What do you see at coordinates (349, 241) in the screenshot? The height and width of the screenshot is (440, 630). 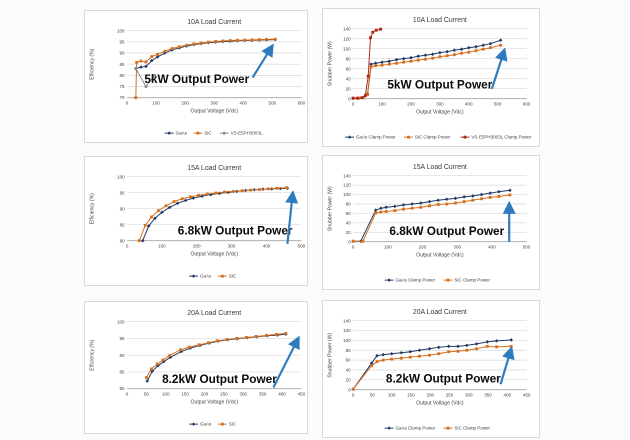 I see `y-tick-label: 0` at bounding box center [349, 241].